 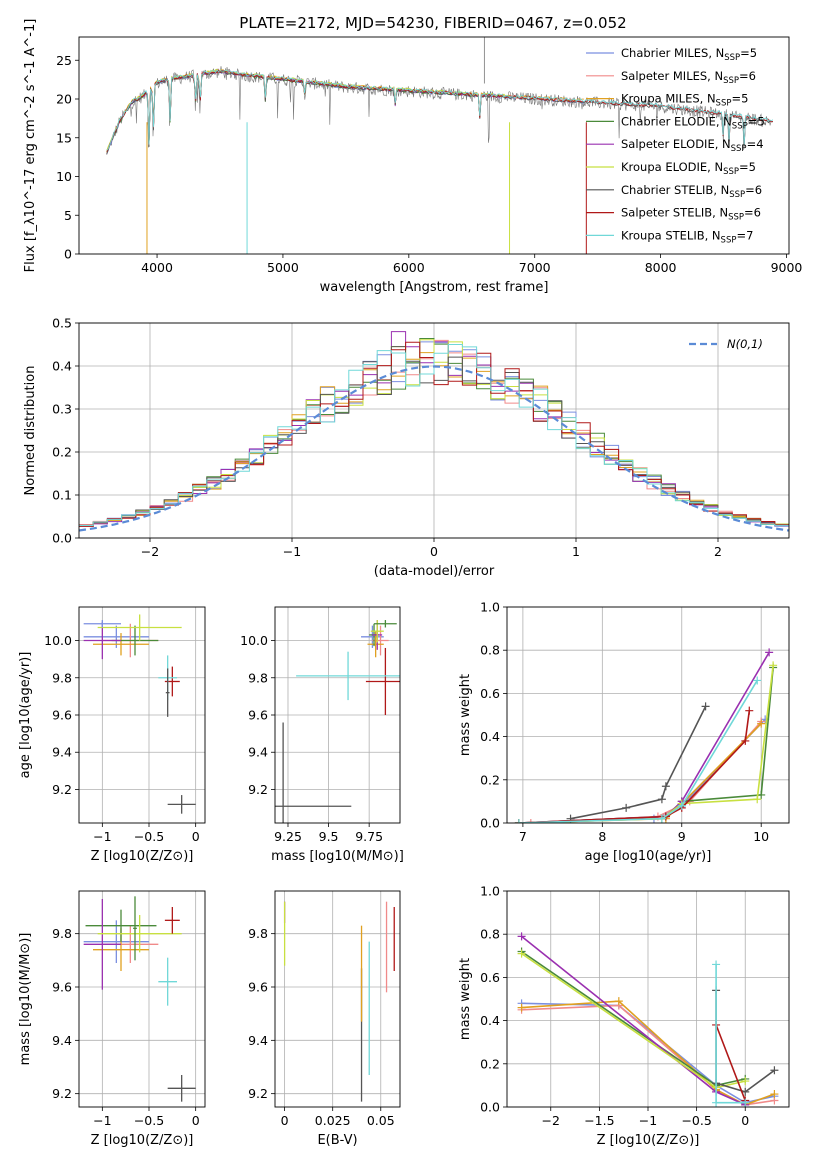 What do you see at coordinates (337, 856) in the screenshot?
I see `x-axis-label: mass [log10(M/M⊙)]` at bounding box center [337, 856].